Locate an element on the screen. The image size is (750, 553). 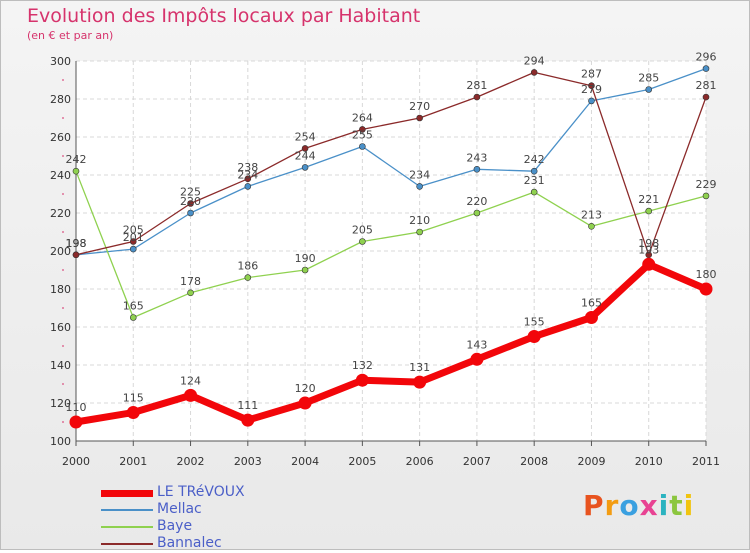
x-tick-label: 2011 is located at coordinates (706, 461).